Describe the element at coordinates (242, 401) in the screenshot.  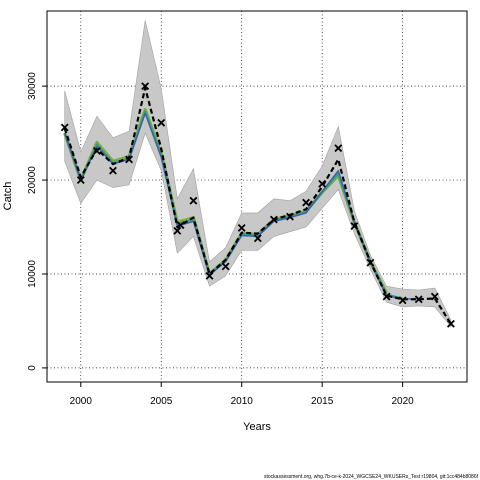
I see `x-tick-label: 2010` at that location.